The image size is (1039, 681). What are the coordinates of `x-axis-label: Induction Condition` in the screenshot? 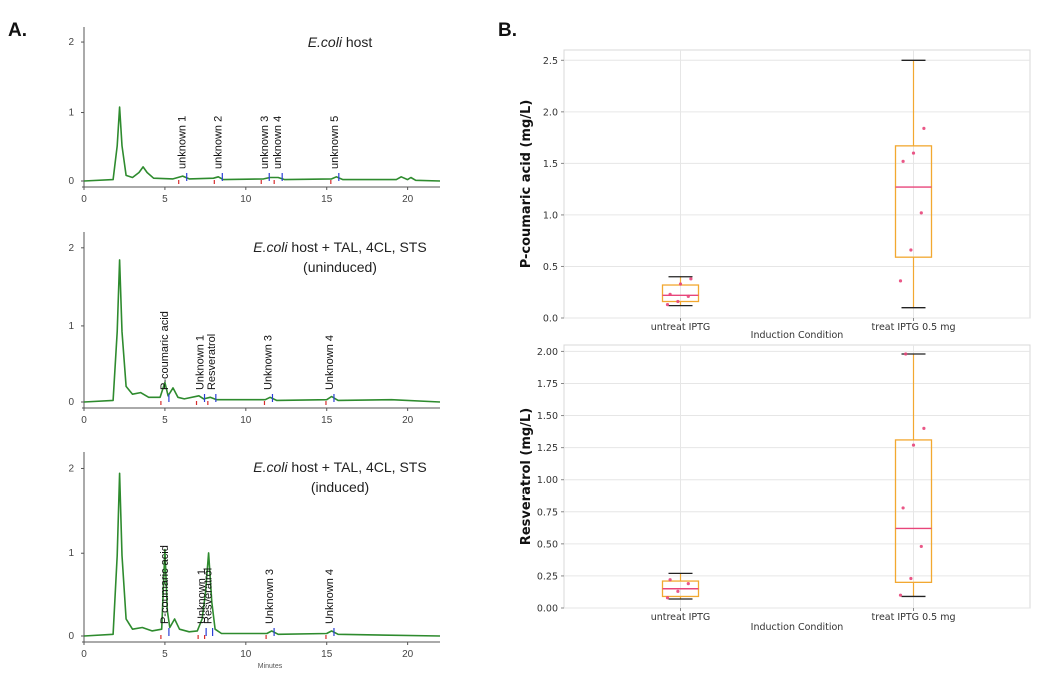 It's located at (797, 335).